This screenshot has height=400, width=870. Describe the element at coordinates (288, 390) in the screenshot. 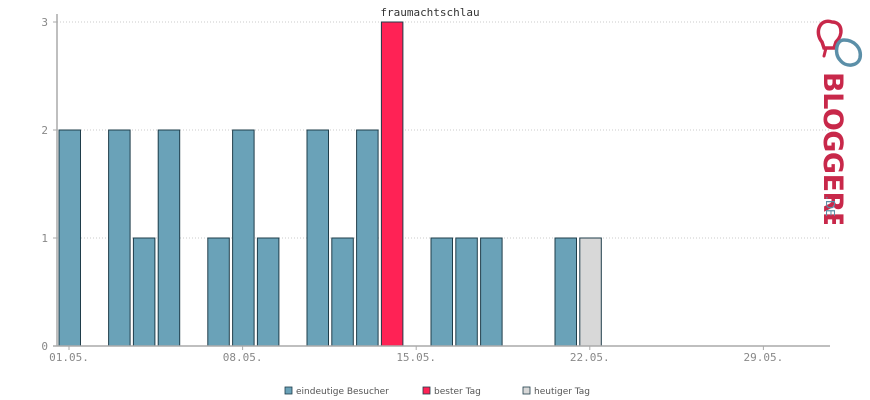

I see `legend-swatch-visitors` at that location.